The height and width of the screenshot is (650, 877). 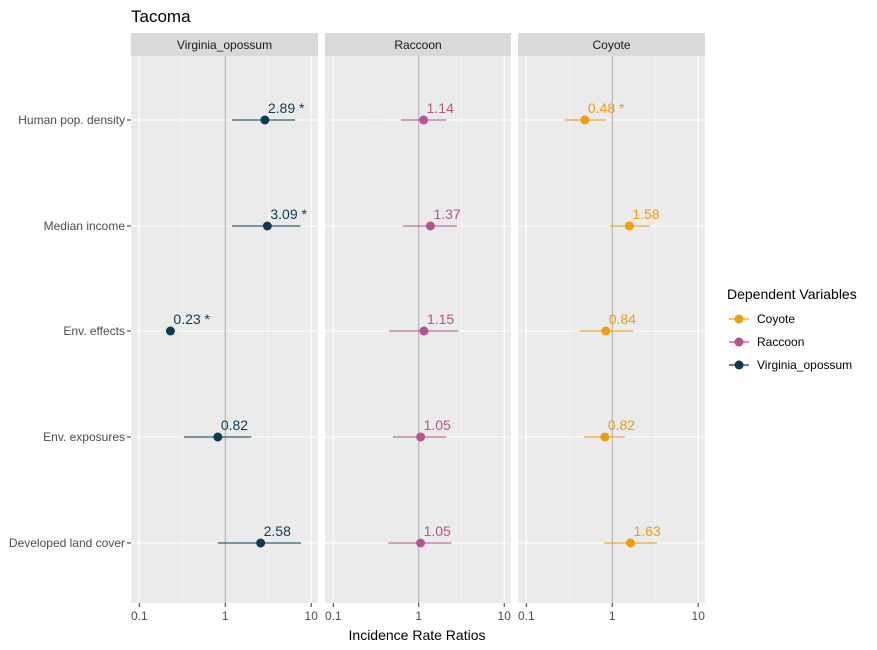 I want to click on y-tick-label: Env. exposures, so click(x=84, y=437).